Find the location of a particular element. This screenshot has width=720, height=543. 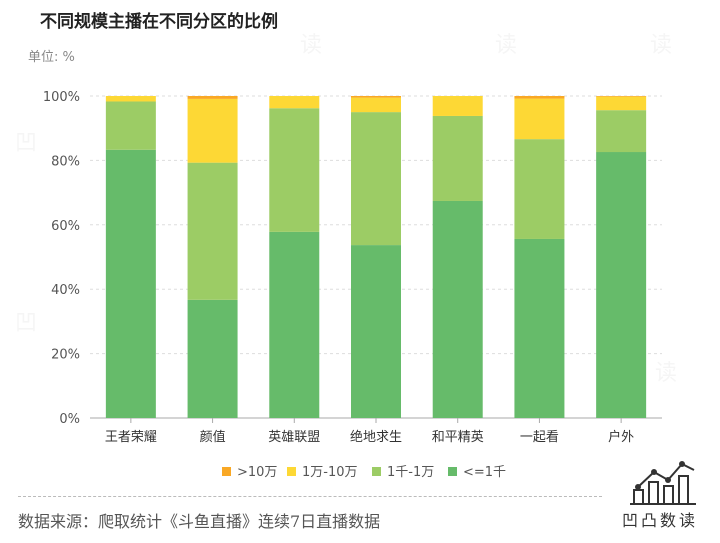

x-tick-label: 王者荣耀 is located at coordinates (131, 437).